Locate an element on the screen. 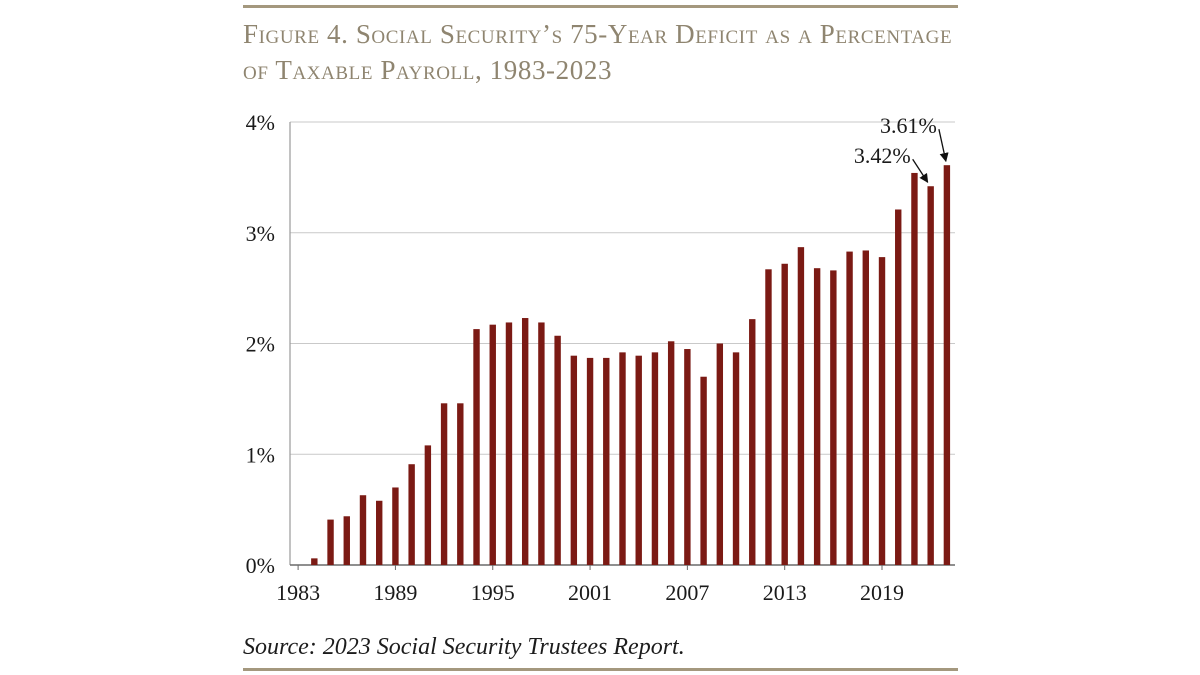 Image resolution: width=1200 pixels, height=675 pixels. y-tick-label: 2% is located at coordinates (260, 344).